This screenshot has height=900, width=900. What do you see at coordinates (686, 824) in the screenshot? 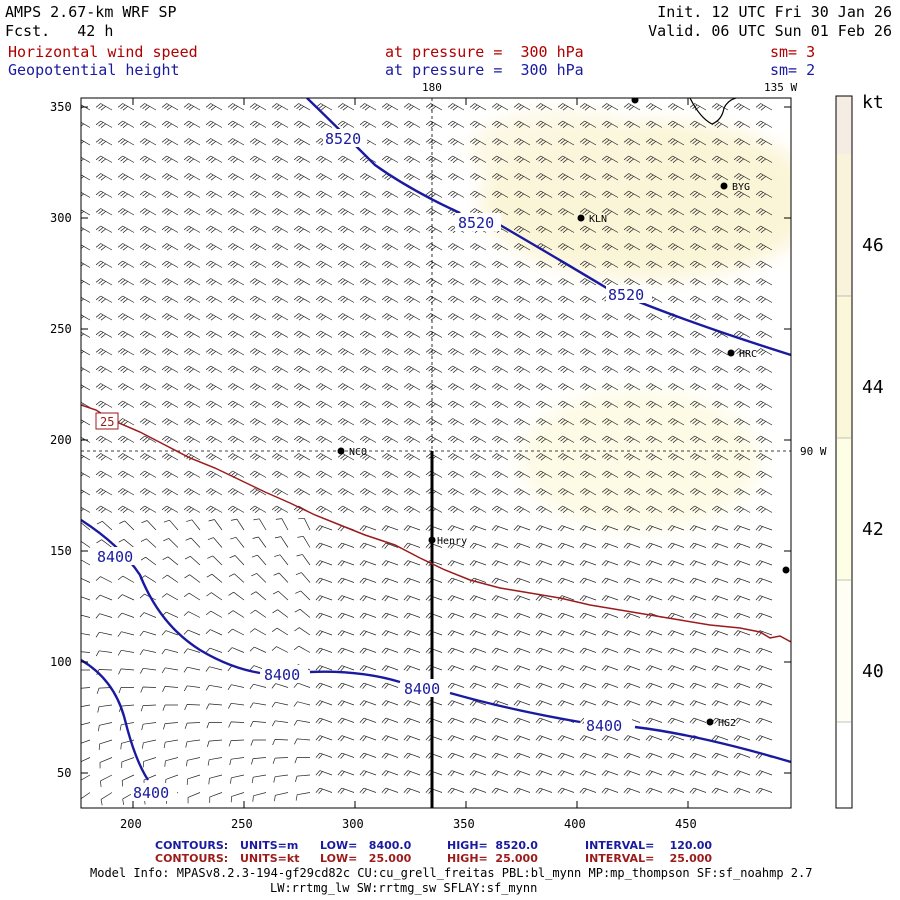
I see `x-tick-label: 450` at bounding box center [686, 824].